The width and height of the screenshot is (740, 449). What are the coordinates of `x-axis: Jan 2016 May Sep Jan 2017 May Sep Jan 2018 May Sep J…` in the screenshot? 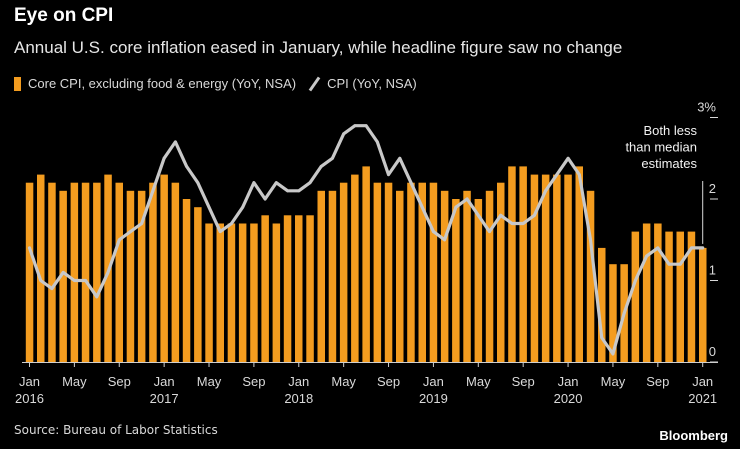 It's located at (366, 384).